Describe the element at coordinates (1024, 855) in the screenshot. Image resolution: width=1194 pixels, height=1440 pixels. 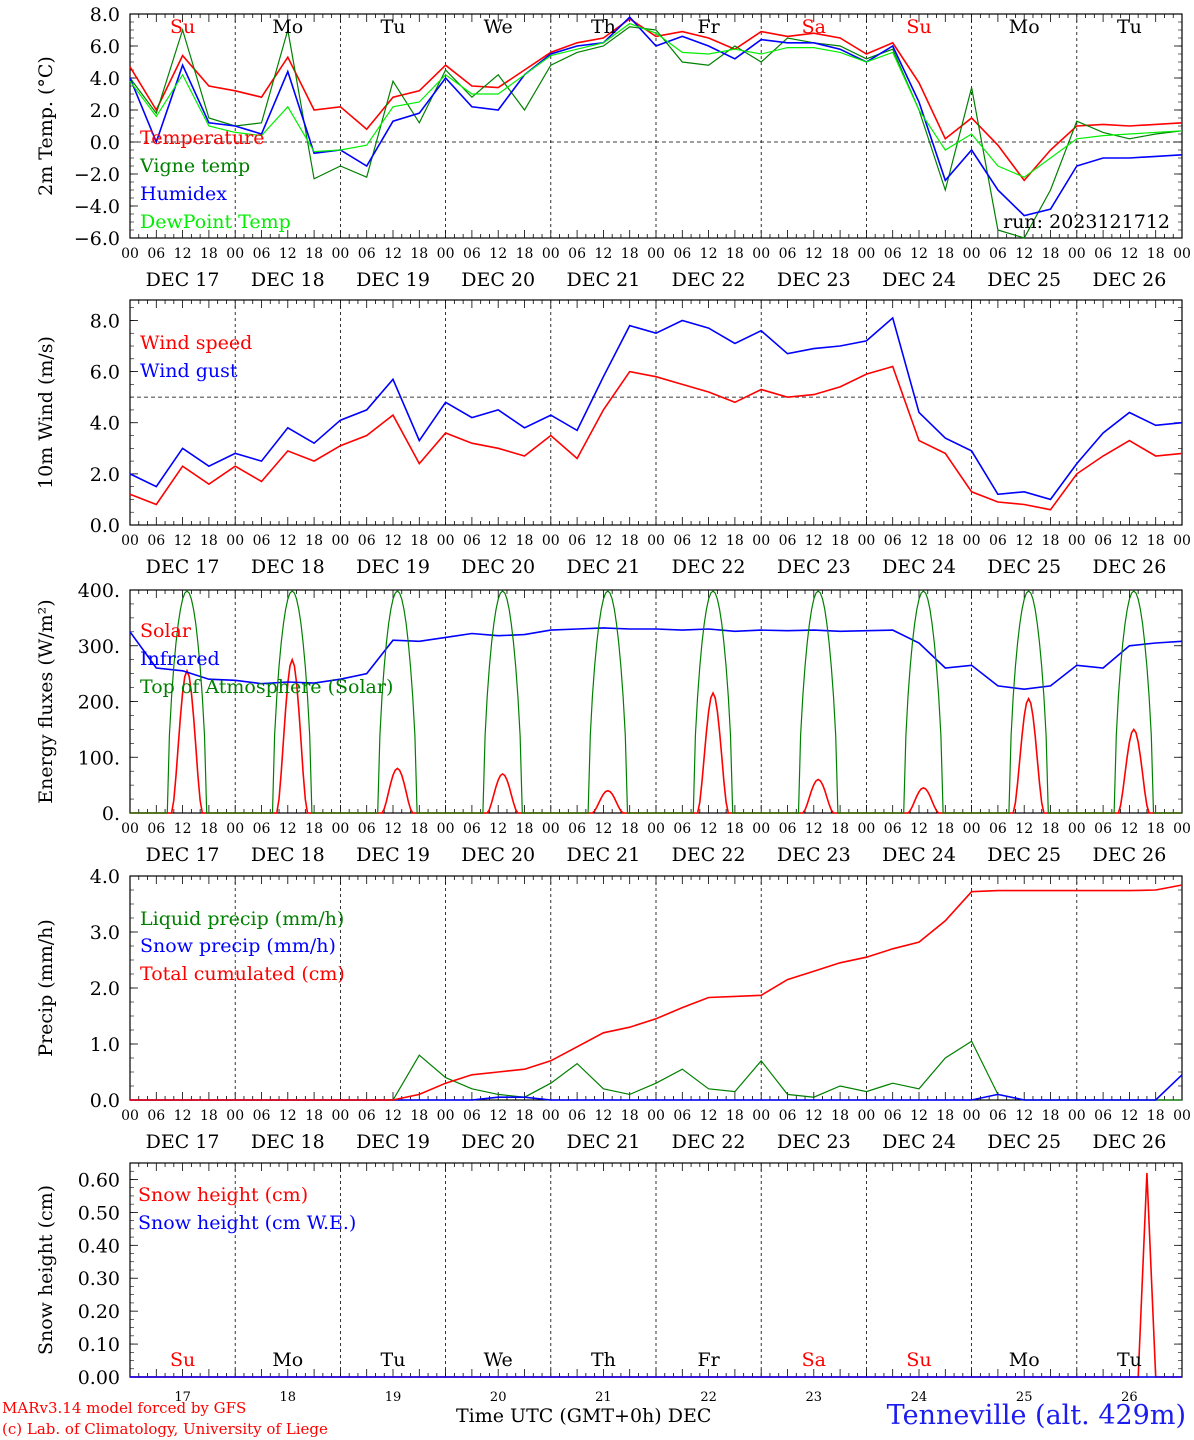
I see `day-label: DEC 25` at that location.